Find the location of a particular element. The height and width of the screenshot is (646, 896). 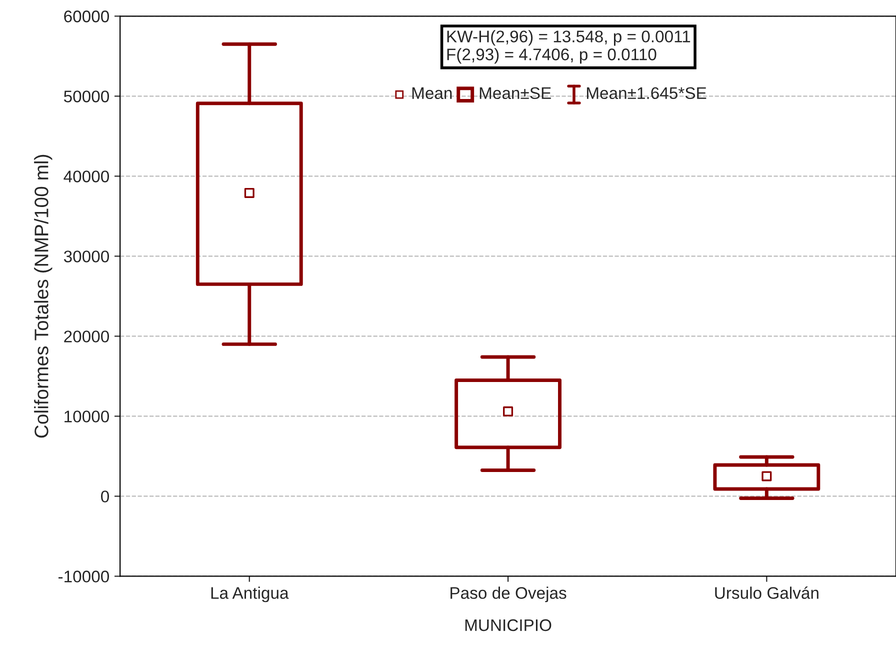

y-tick-label: 60000 is located at coordinates (86, 16).